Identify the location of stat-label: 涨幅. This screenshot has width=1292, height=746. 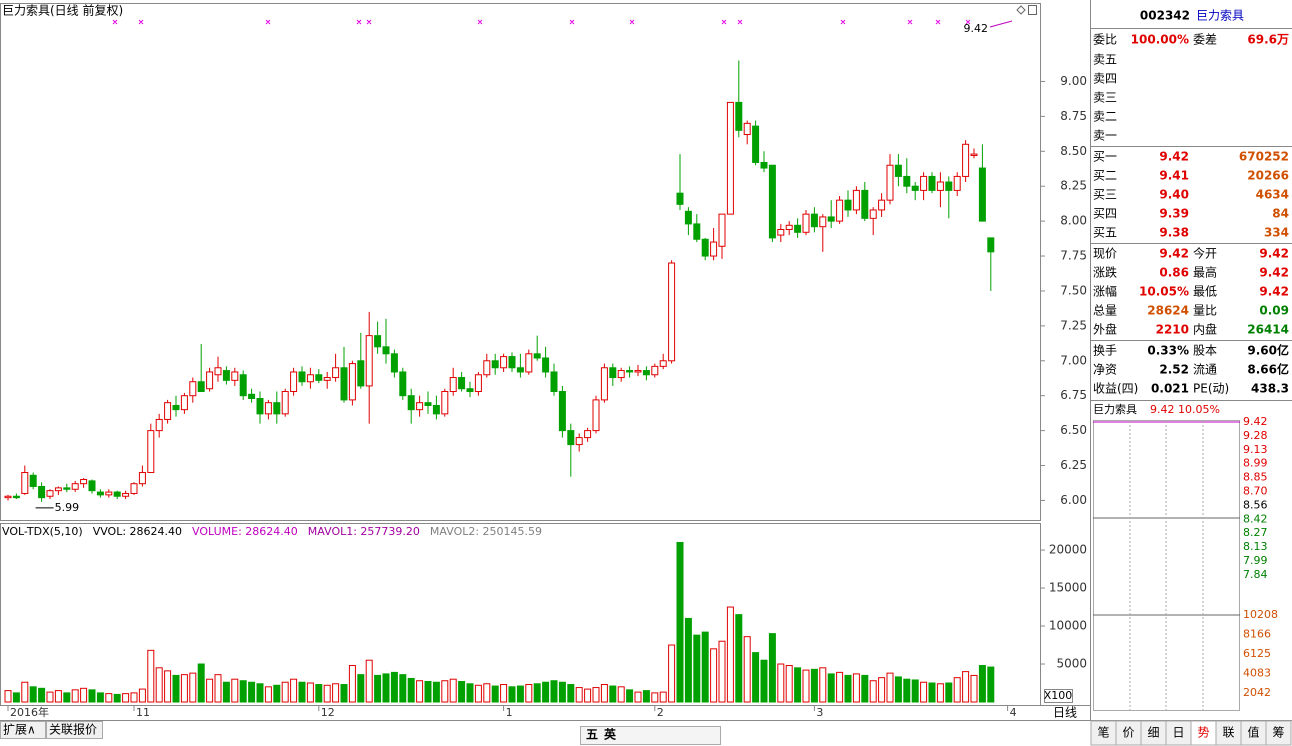
(1105, 291).